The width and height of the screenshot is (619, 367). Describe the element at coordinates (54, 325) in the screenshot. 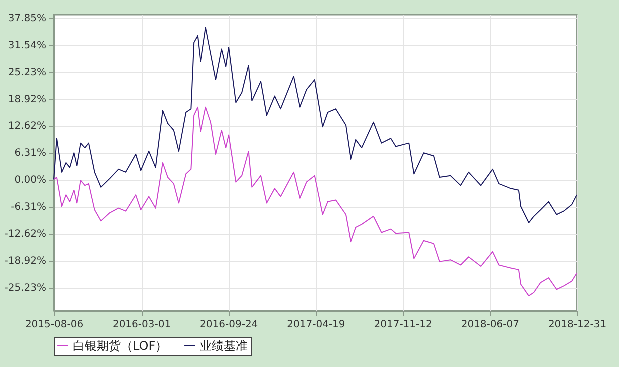

I see `x-tick-label: 2015-08-06` at that location.